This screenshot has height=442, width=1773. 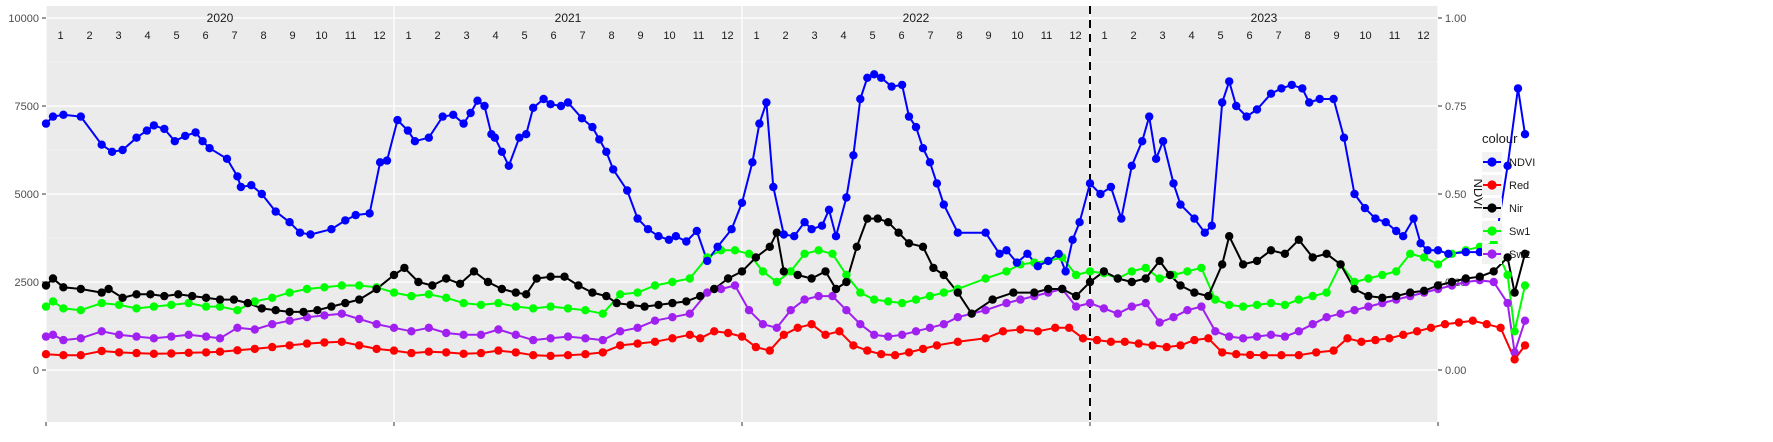 I want to click on month-label: 12, so click(x=379, y=36).